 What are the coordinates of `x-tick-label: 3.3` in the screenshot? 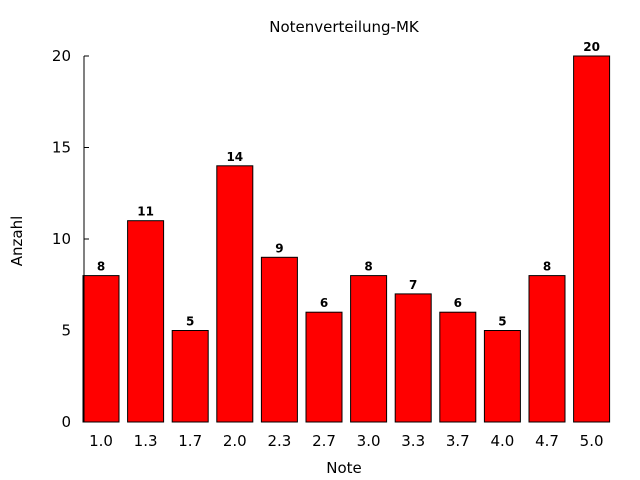 It's located at (413, 441).